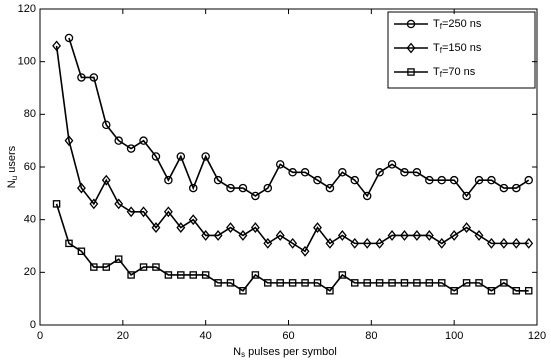 The image size is (551, 362). I want to click on x-tick-label: 0, so click(40, 336).